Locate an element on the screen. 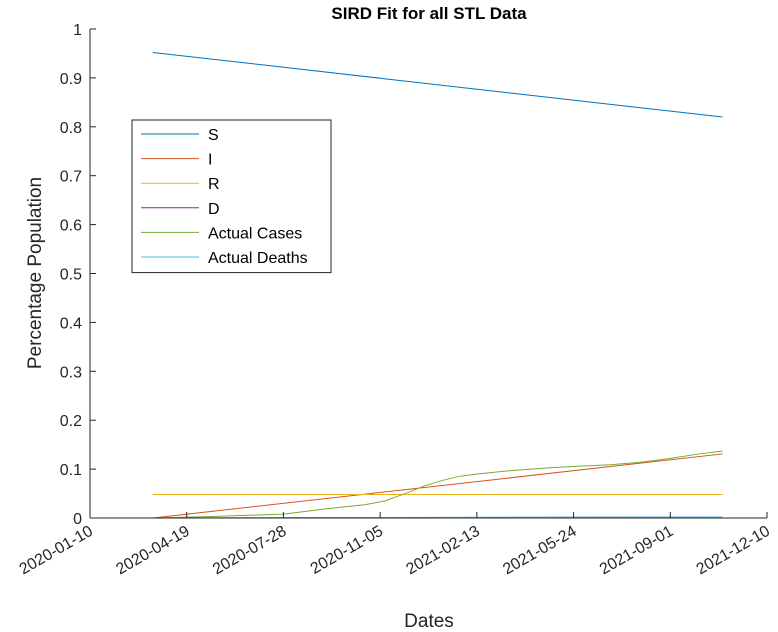  y-tick-label: 0.5 is located at coordinates (71, 275).